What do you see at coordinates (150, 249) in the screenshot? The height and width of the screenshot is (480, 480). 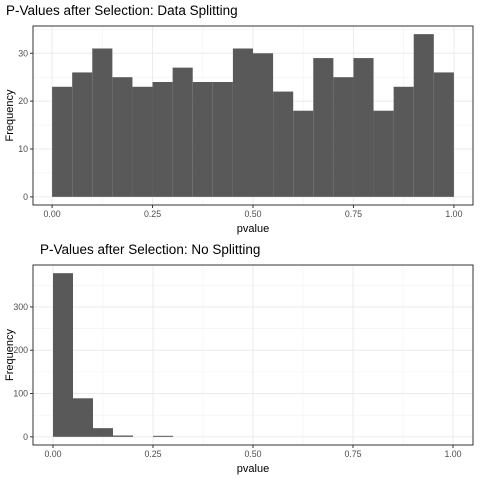 I see `chart-title-2: P-Values after Selection: No Splitting` at bounding box center [150, 249].